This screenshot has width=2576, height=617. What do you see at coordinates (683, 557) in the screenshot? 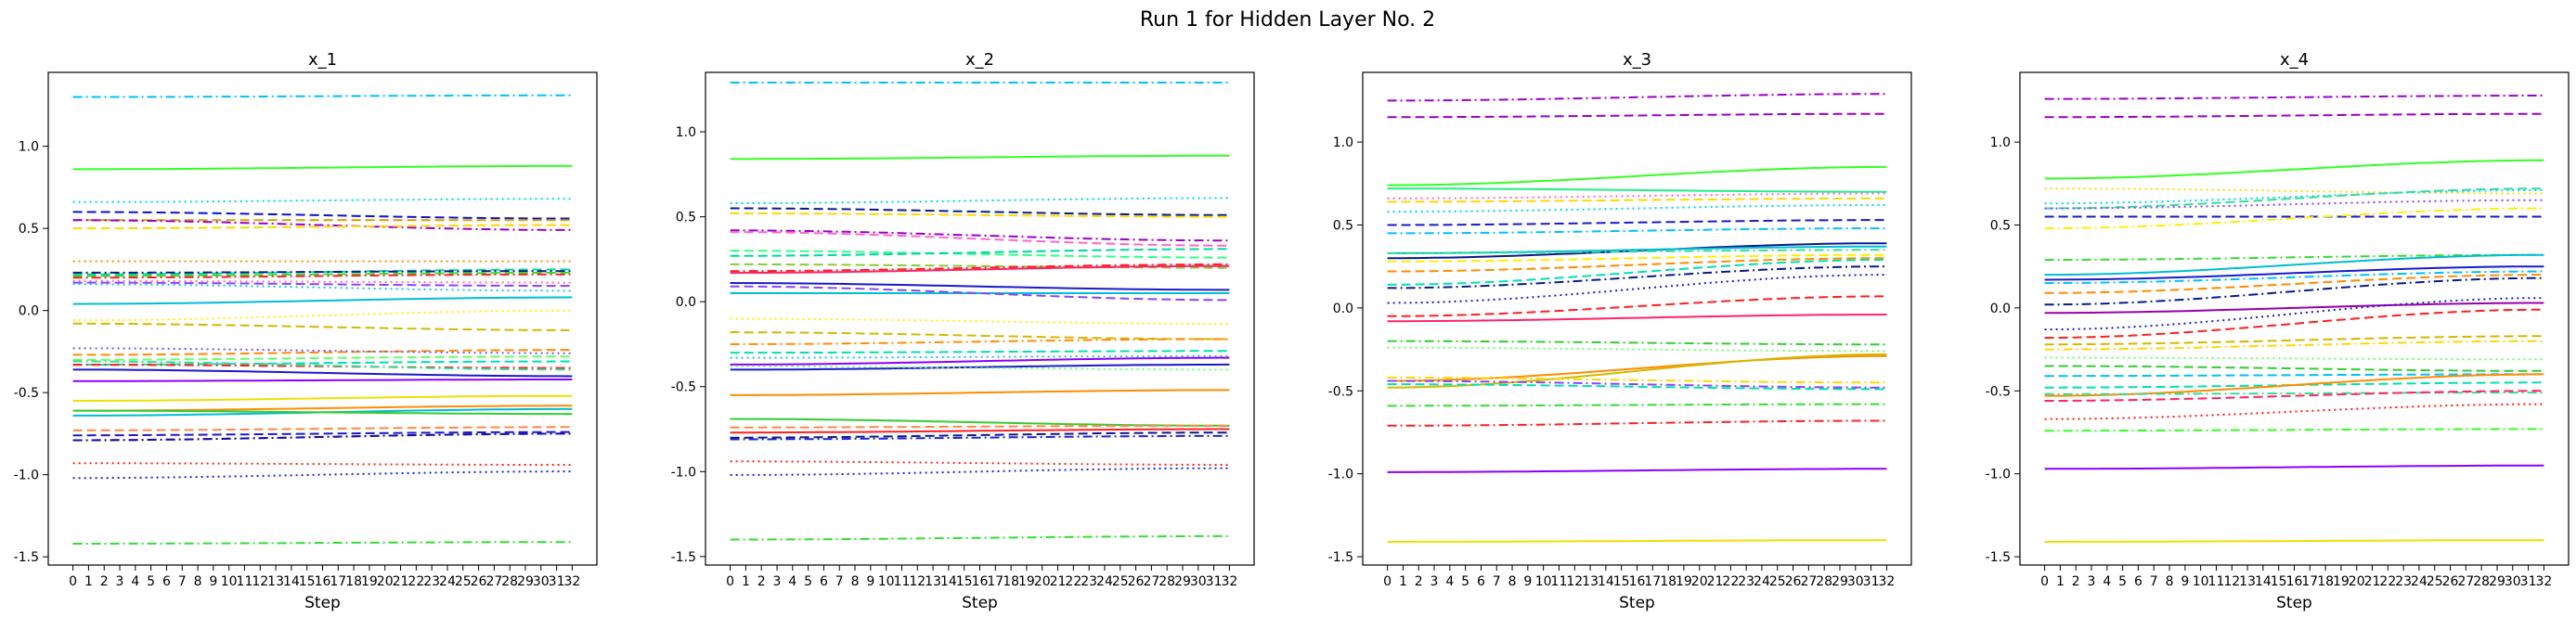
I see `y-tick-label: -1.5` at bounding box center [683, 557].